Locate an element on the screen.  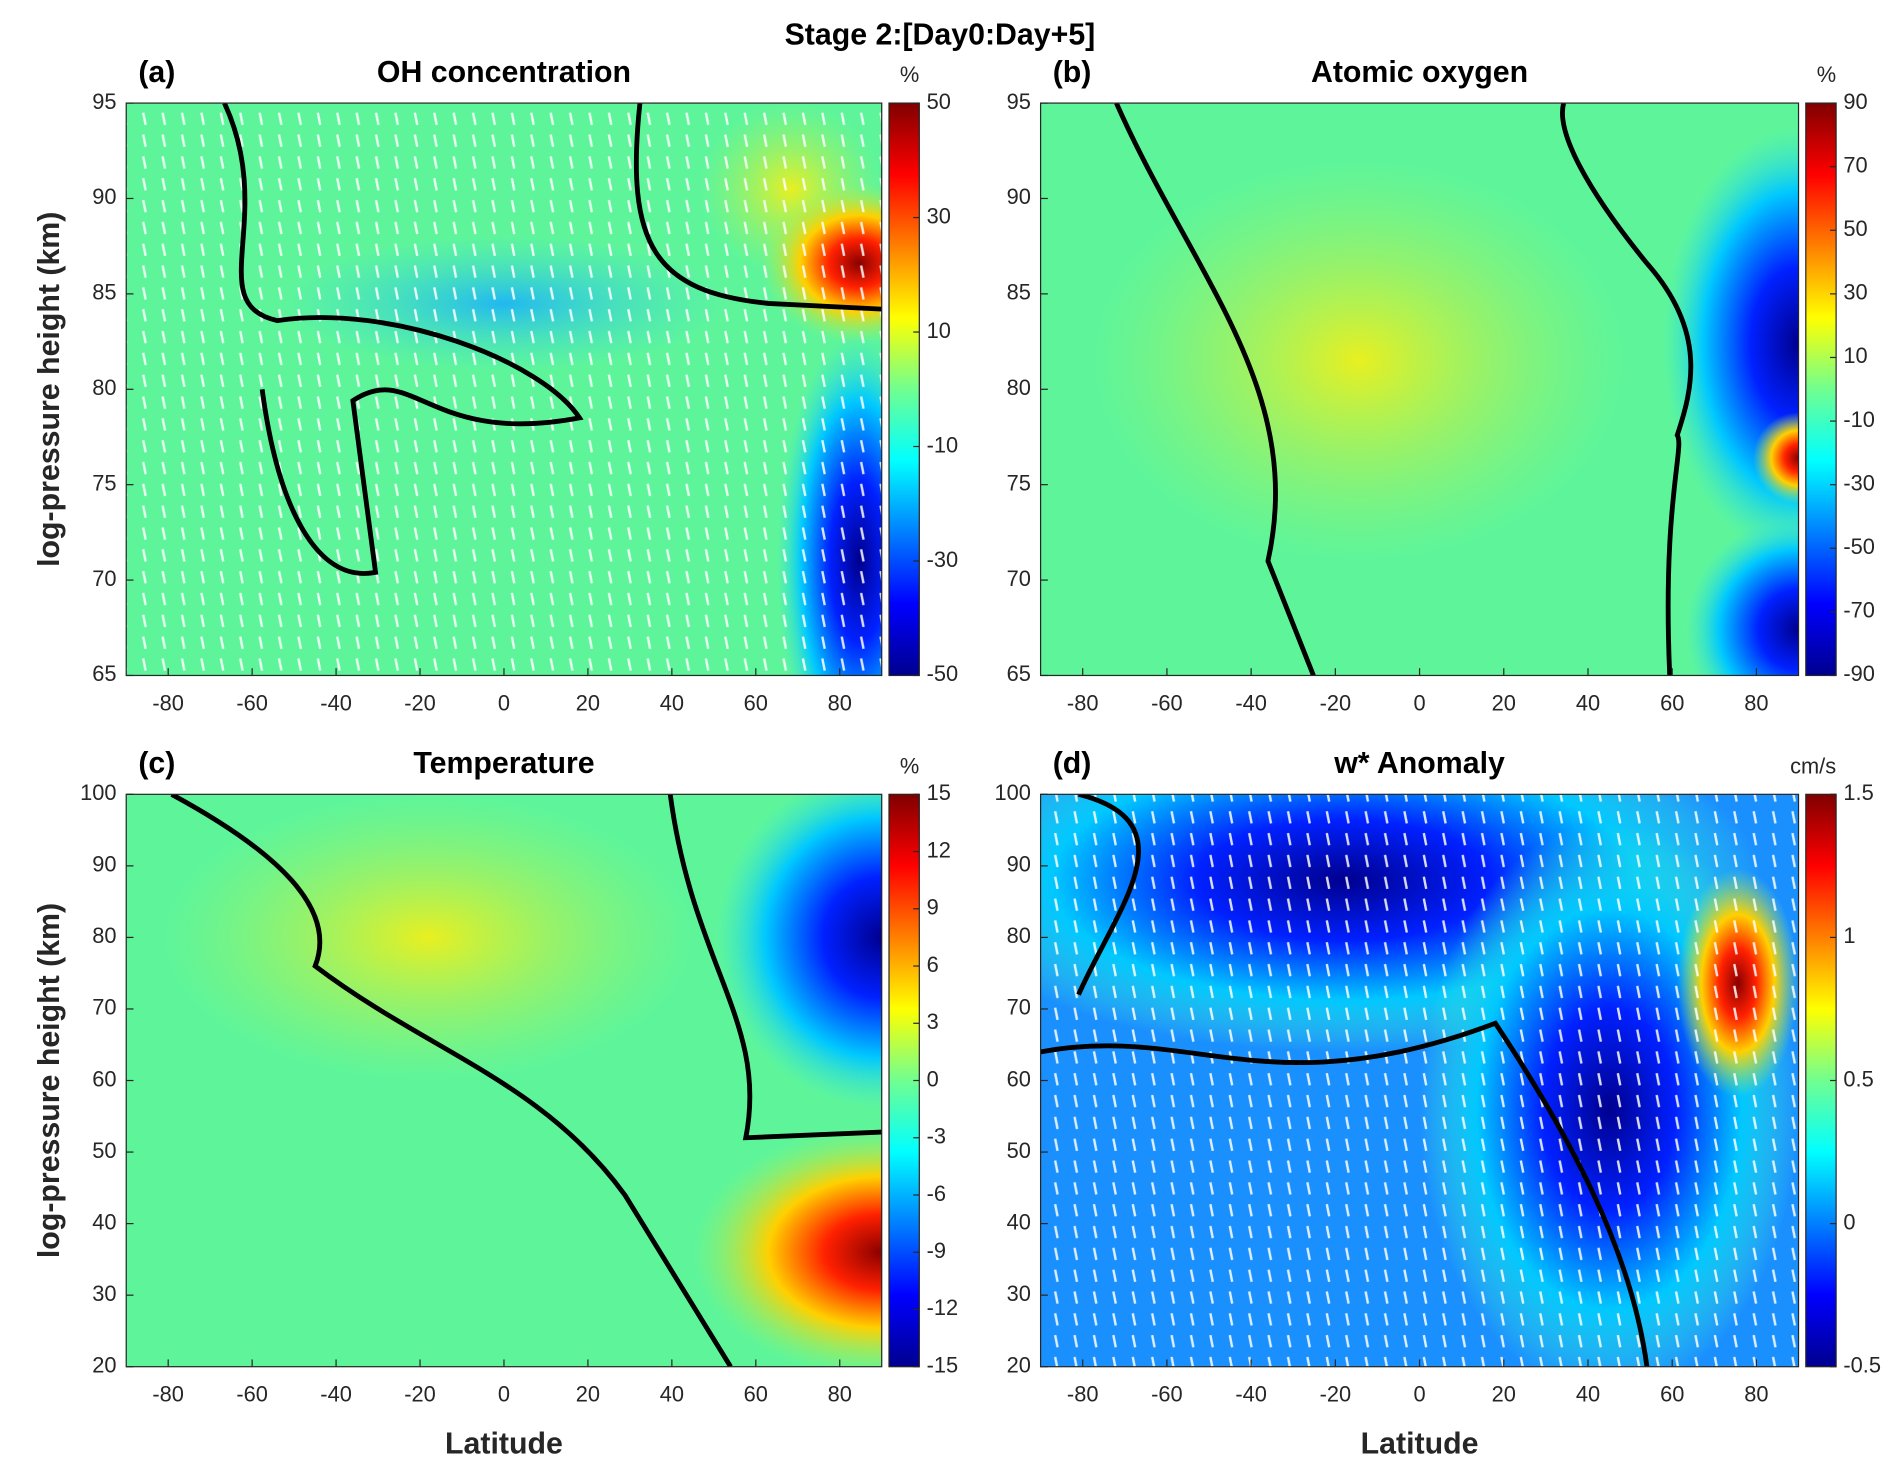
colorbar is located at coordinates (1821, 389).